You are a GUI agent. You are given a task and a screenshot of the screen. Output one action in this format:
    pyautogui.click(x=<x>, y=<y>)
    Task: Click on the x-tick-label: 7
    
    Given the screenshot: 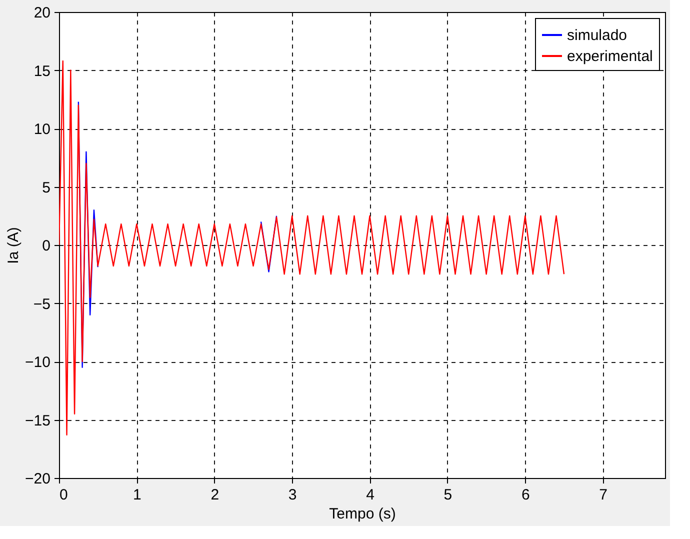 What is the action you would take?
    pyautogui.click(x=603, y=495)
    